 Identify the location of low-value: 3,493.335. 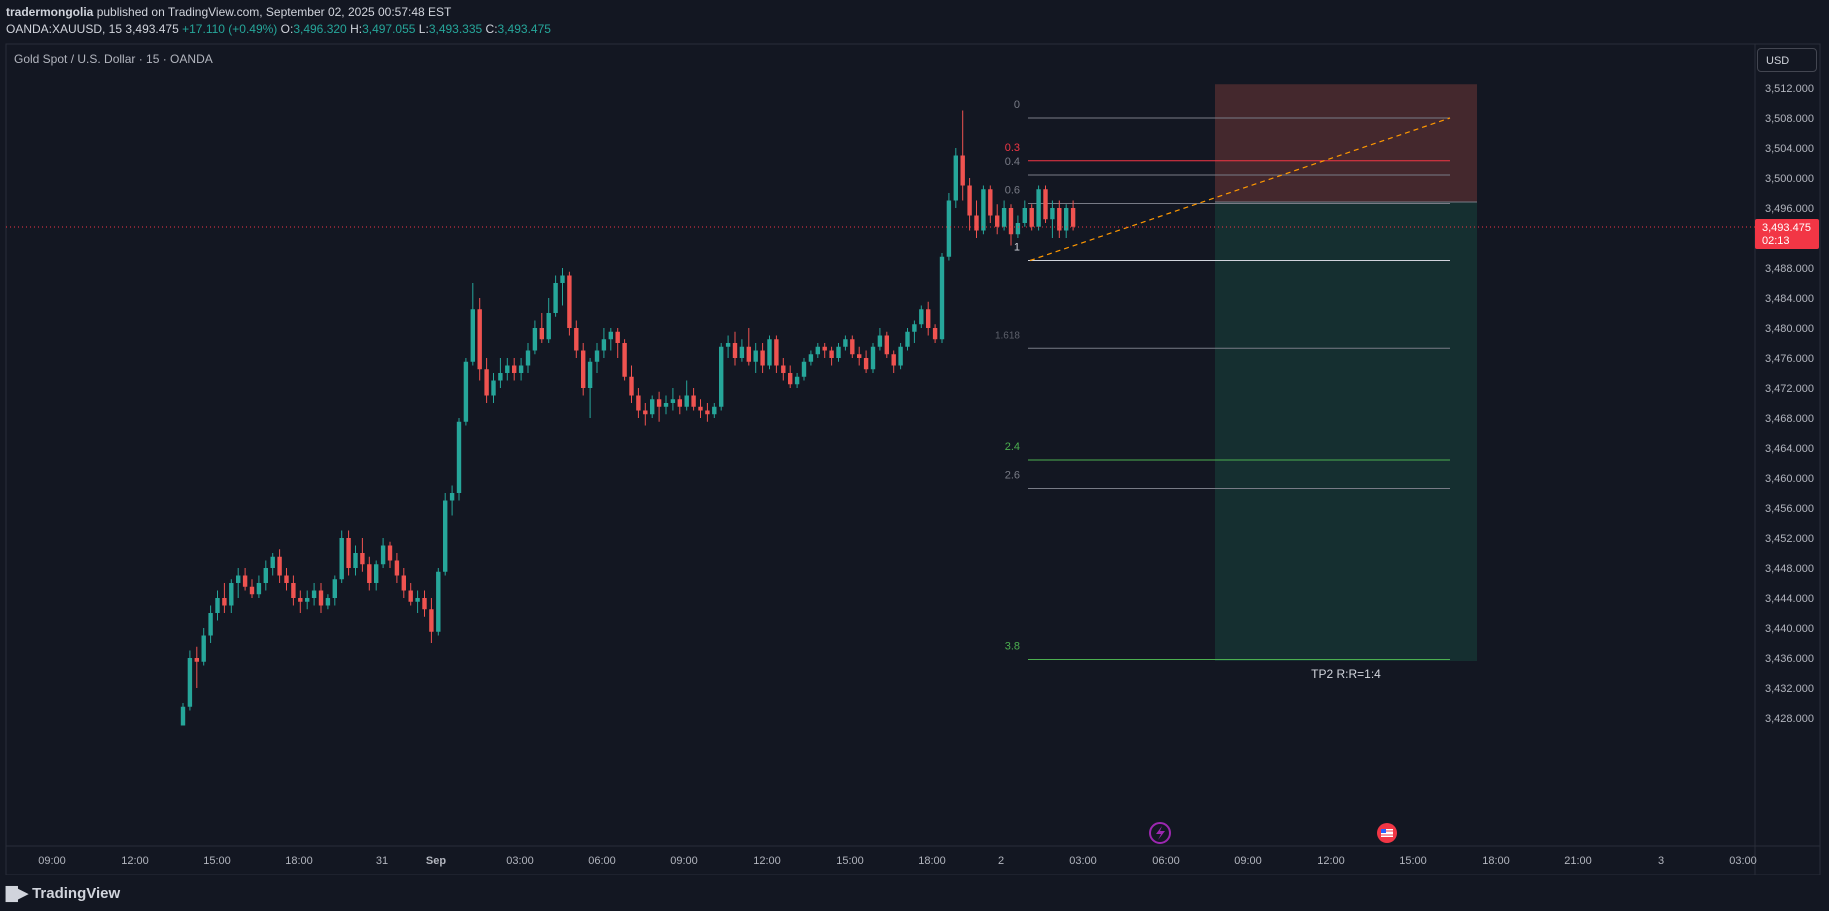
(455, 29).